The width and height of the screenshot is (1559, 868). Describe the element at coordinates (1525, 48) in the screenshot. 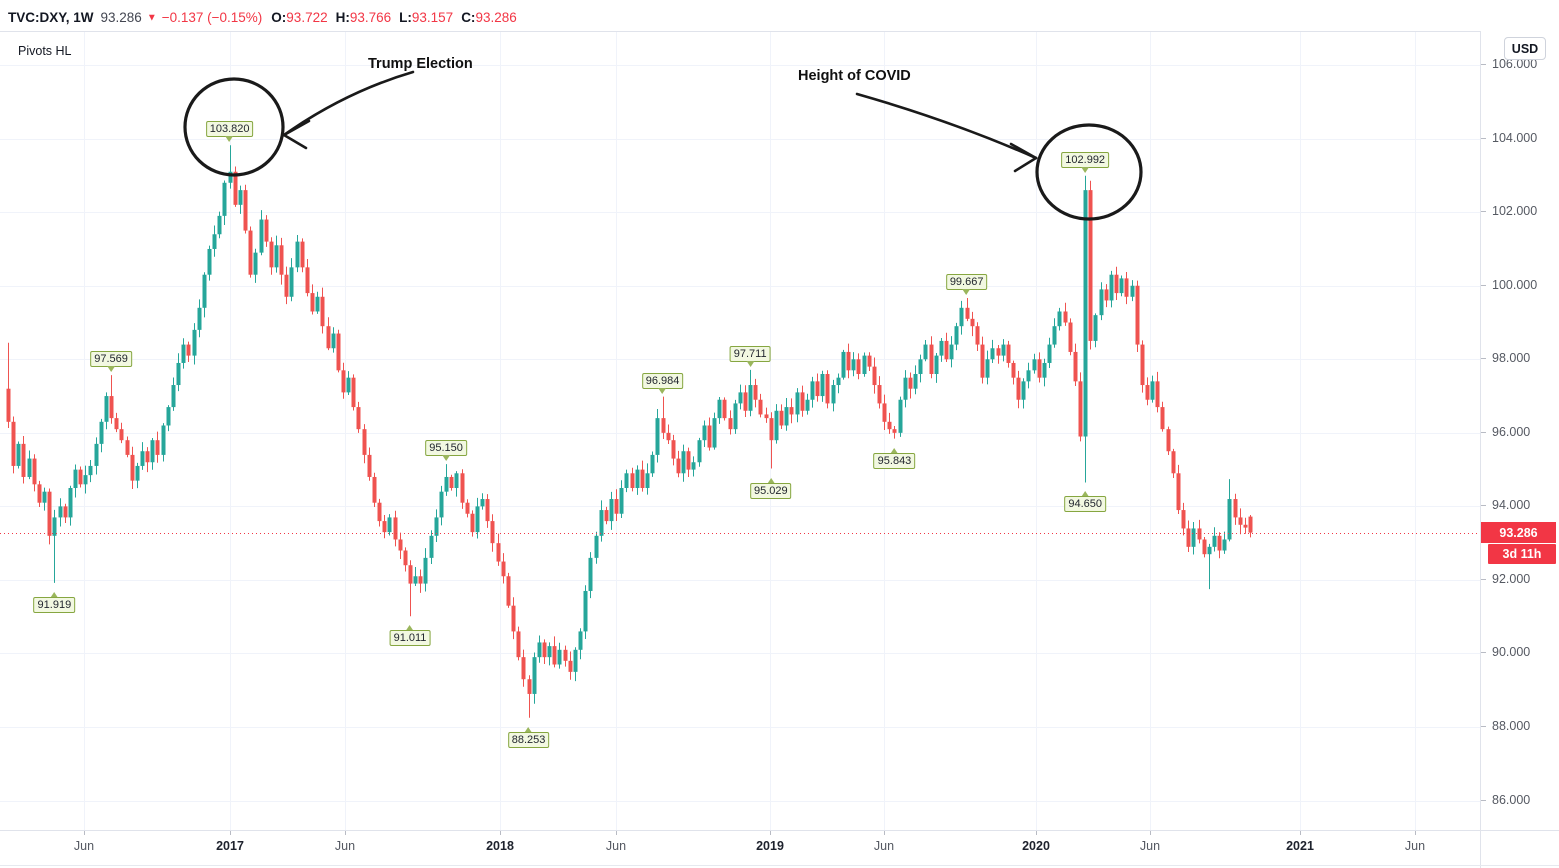

I see `currency-badge: USD` at that location.